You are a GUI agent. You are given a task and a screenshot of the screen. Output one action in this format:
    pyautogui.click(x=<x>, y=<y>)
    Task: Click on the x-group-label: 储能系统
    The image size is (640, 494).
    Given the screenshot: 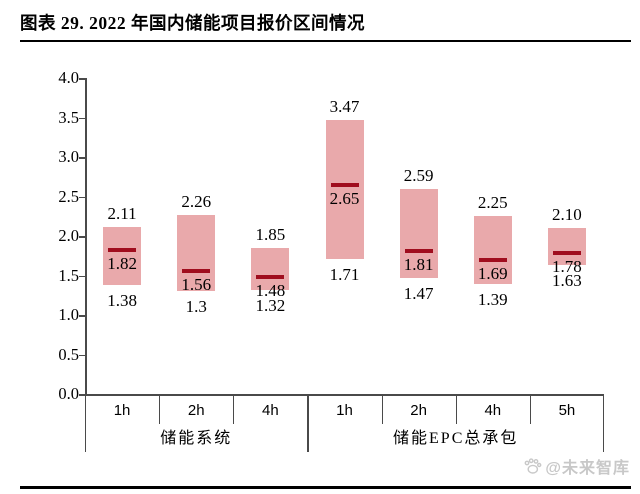 What is the action you would take?
    pyautogui.click(x=196, y=438)
    